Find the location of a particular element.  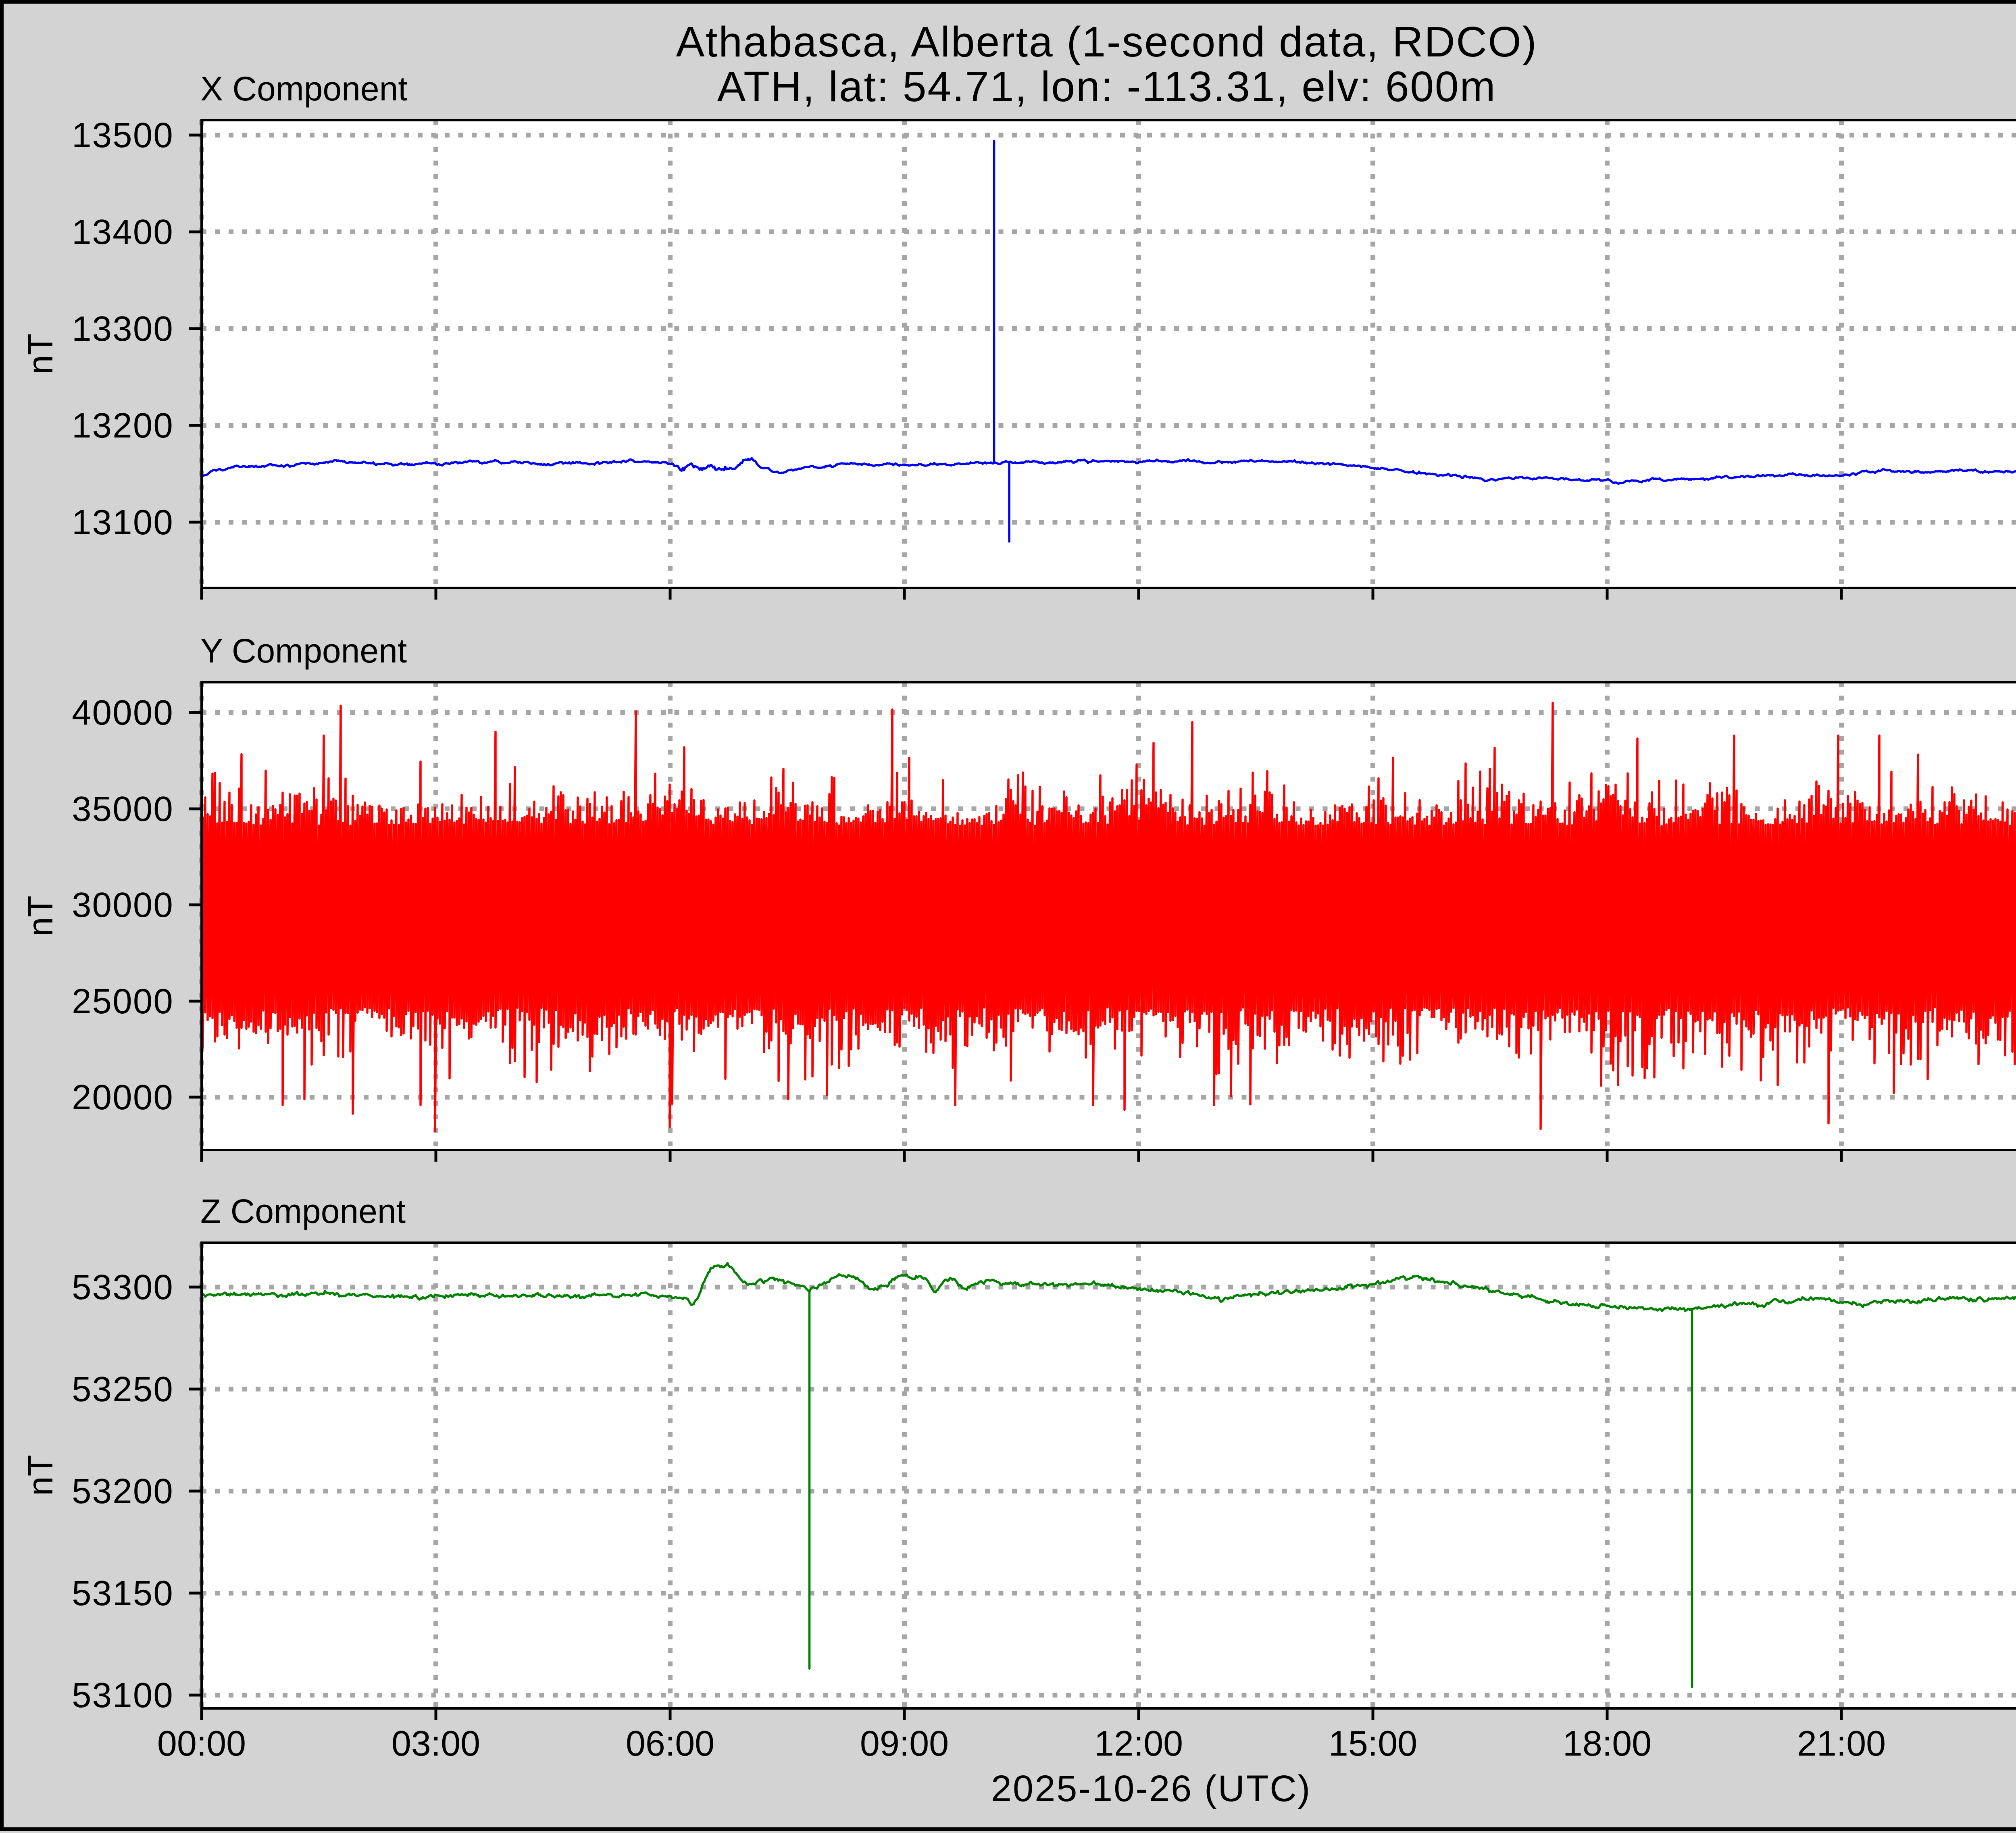

svg-text: 00:00 is located at coordinates (201, 1743).